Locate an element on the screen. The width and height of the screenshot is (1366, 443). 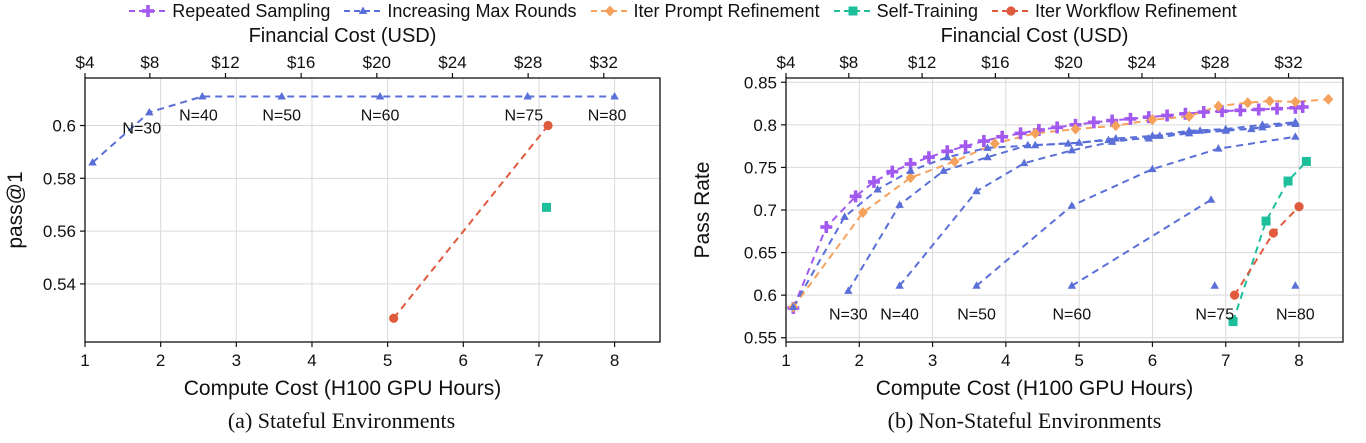
x2-tick-label: $12 is located at coordinates (922, 62).